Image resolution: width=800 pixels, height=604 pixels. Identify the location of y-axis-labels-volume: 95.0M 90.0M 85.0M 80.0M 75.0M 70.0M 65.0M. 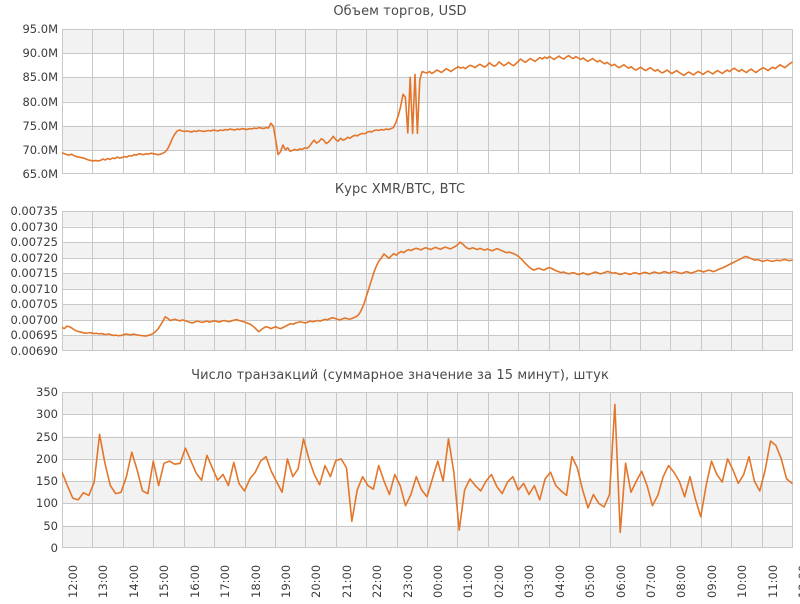
(29, 101).